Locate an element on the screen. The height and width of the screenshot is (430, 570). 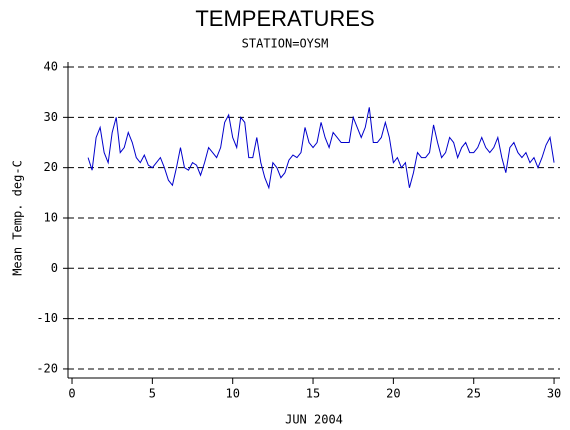
y-tick-label: -20 is located at coordinates (47, 368).